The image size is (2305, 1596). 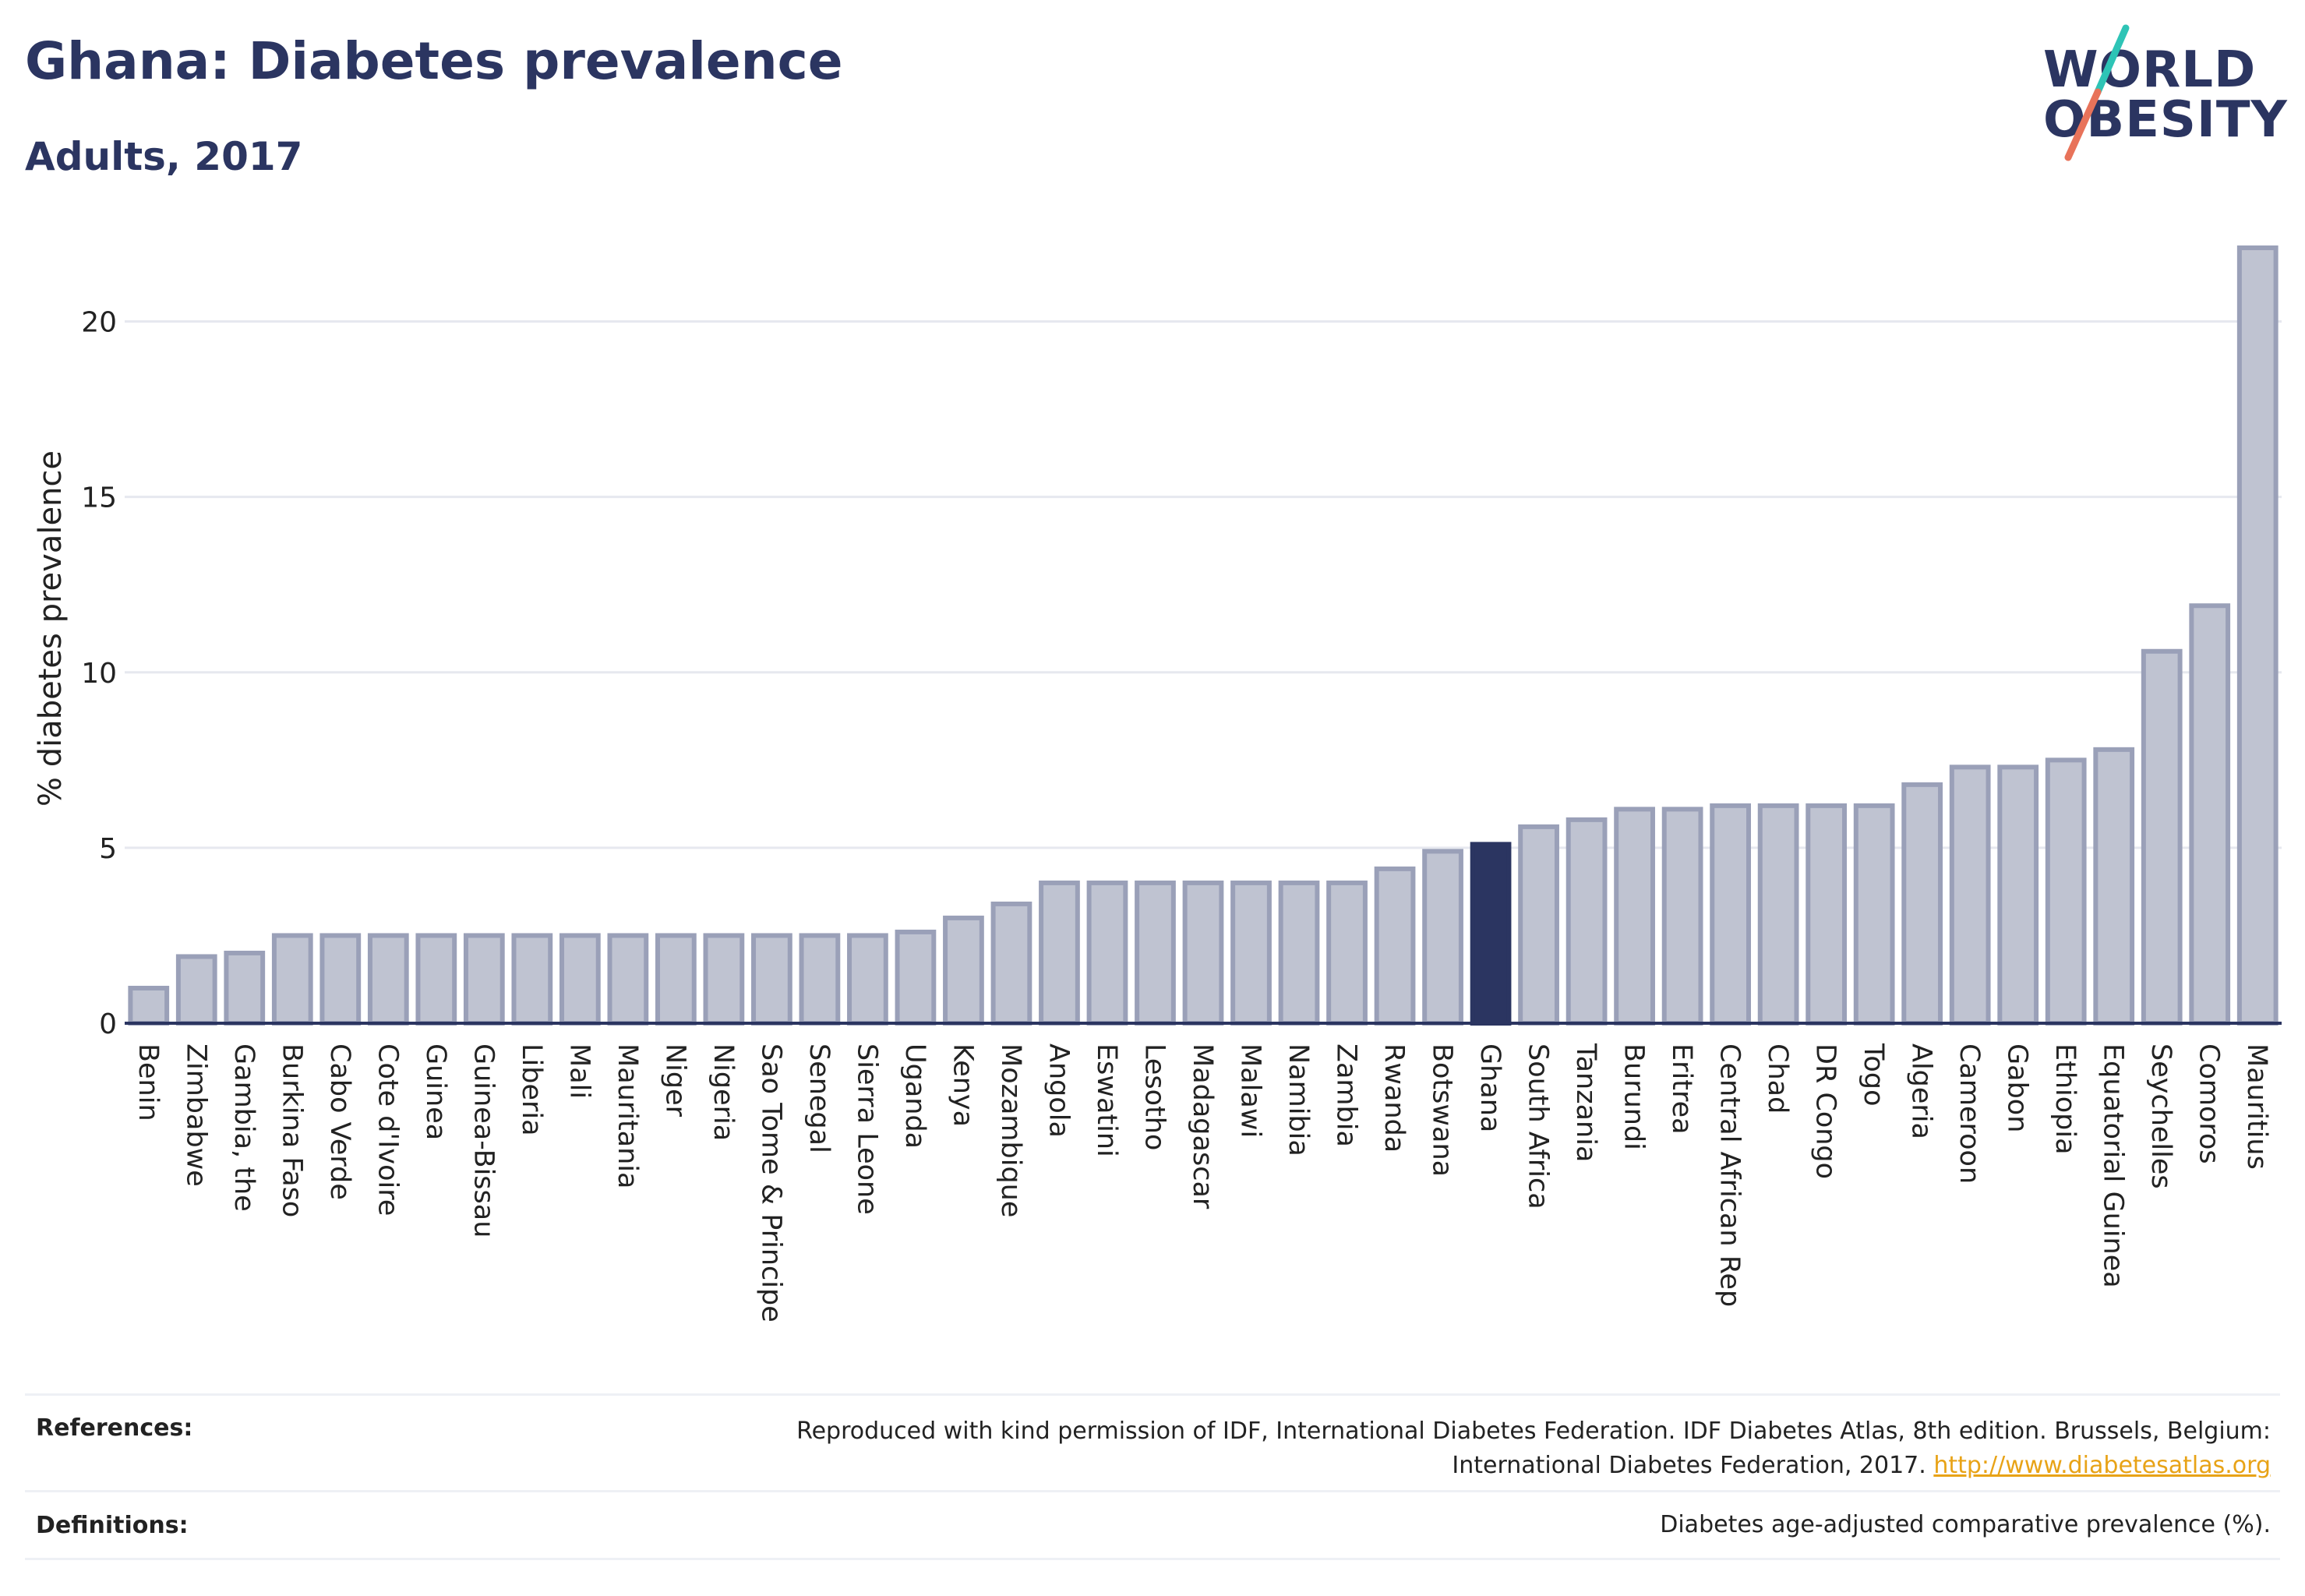 I want to click on x-tick-label: Comoros, so click(x=2209, y=1103).